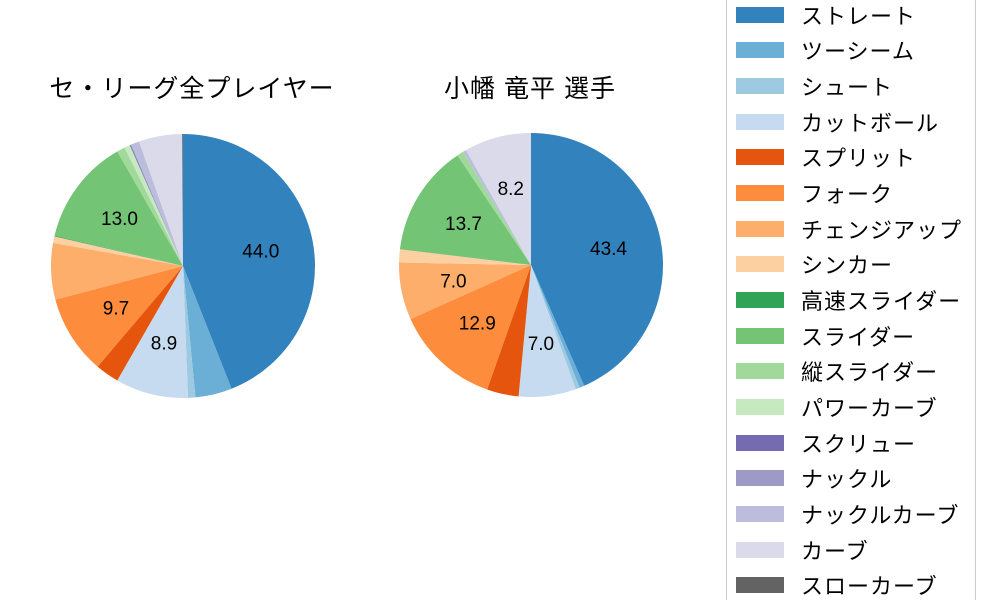 The height and width of the screenshot is (600, 1000). What do you see at coordinates (847, 480) in the screenshot?
I see `legend-label: ナックル` at bounding box center [847, 480].